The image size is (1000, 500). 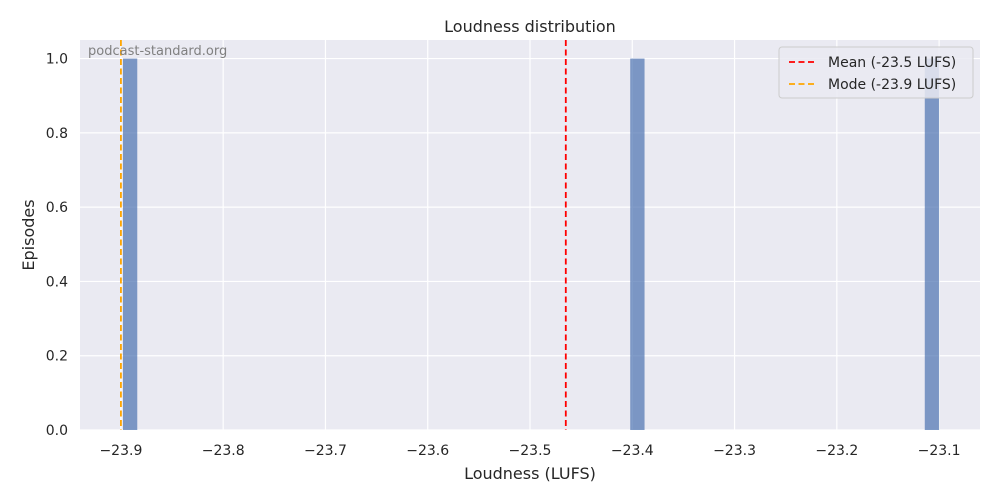 I want to click on x-tick-label: −23.4, so click(x=632, y=451).